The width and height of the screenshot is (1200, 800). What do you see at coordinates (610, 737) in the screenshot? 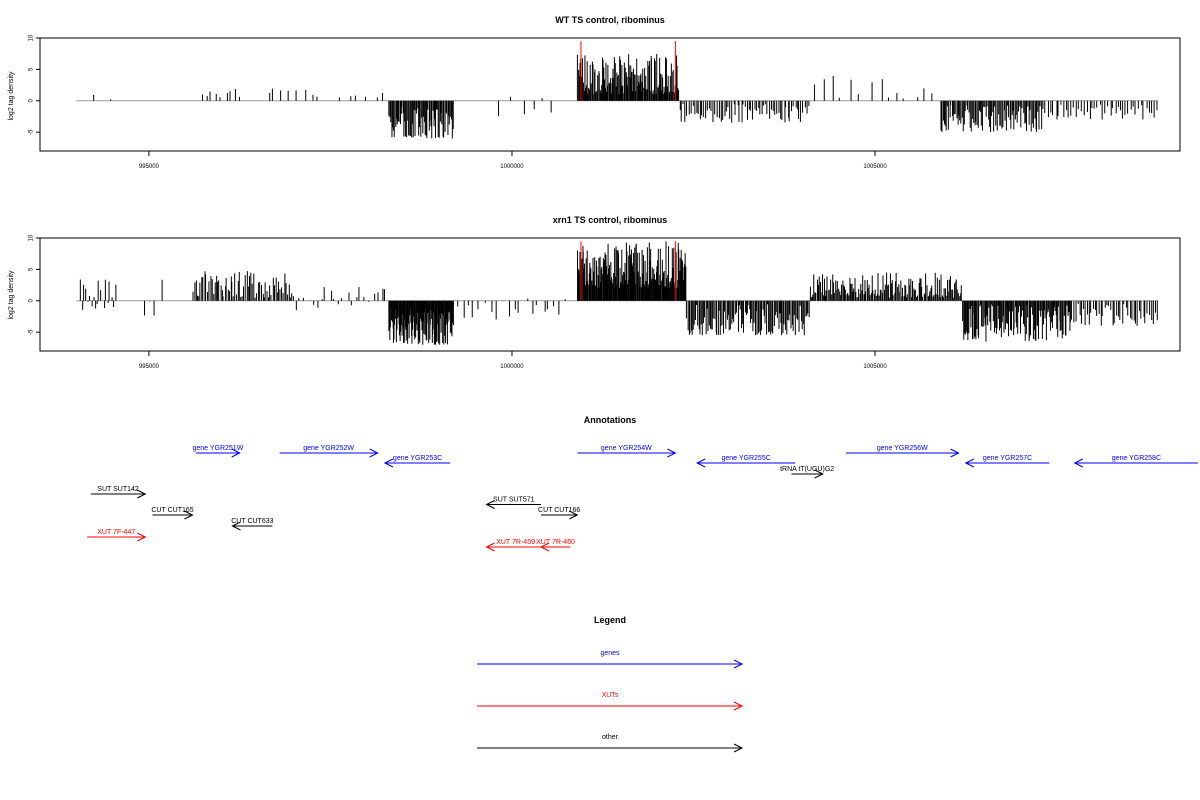
I see `legend-label: other` at bounding box center [610, 737].